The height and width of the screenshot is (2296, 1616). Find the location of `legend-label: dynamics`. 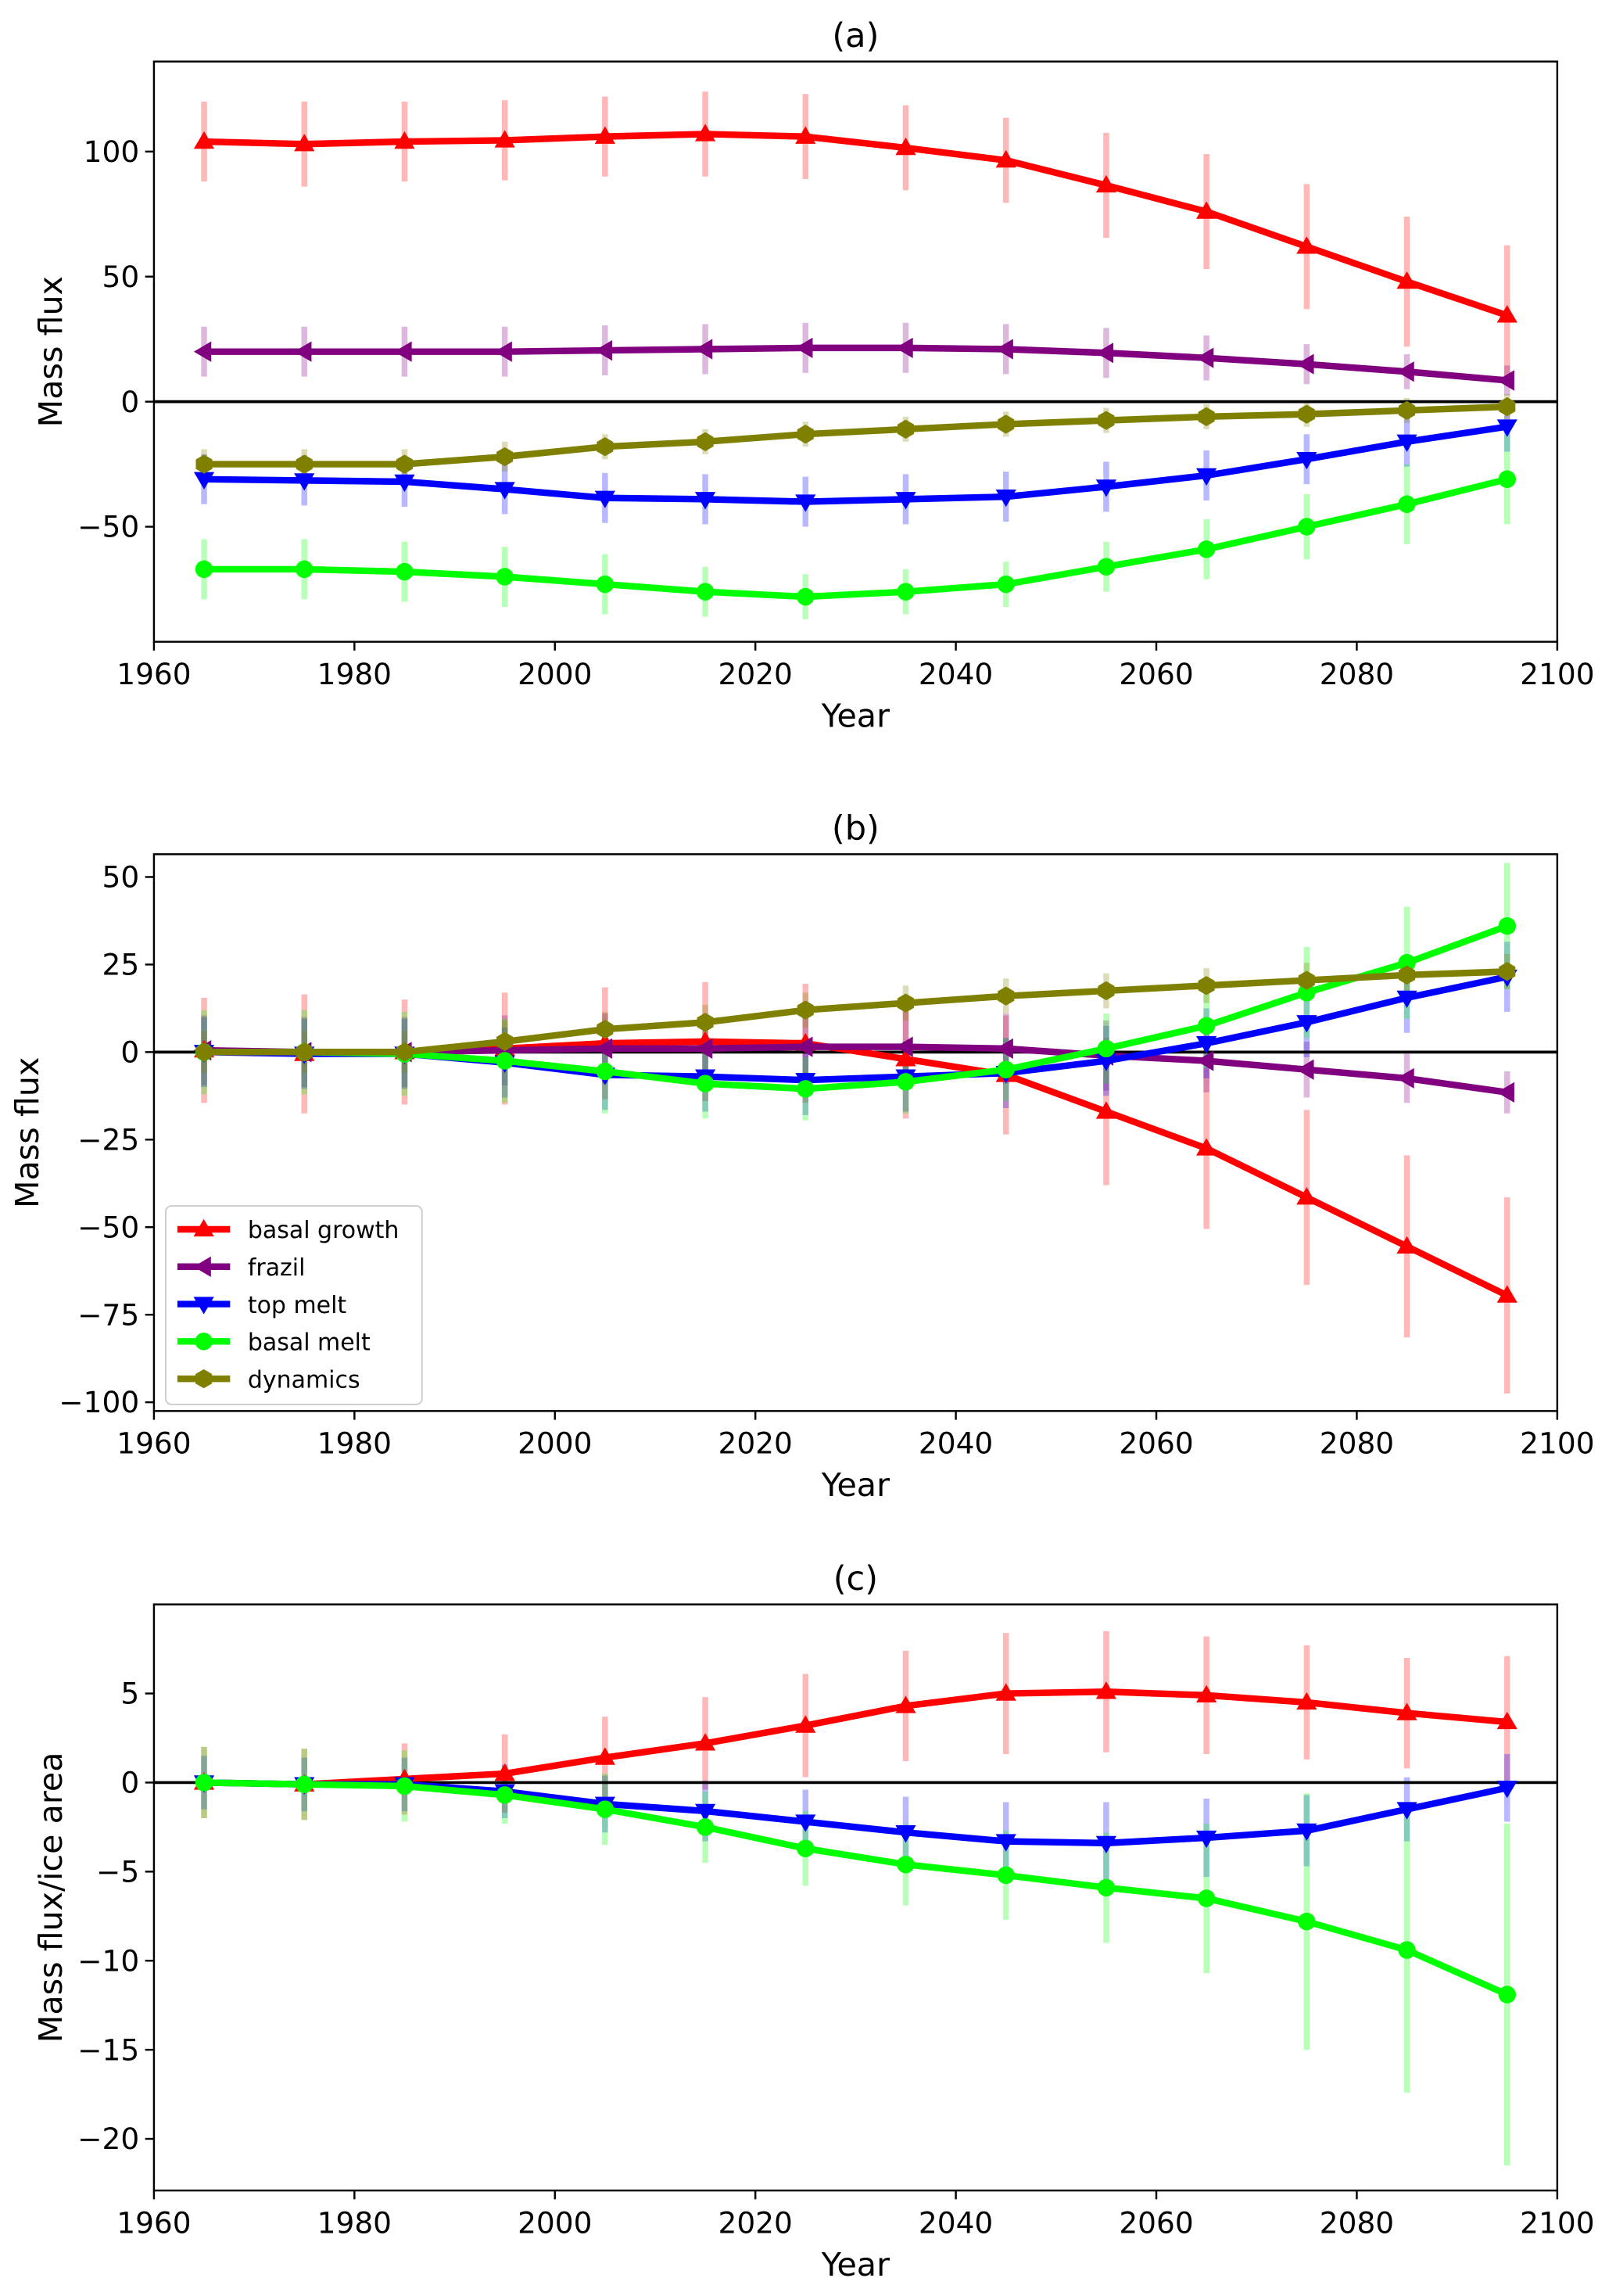

legend-label: dynamics is located at coordinates (304, 1380).